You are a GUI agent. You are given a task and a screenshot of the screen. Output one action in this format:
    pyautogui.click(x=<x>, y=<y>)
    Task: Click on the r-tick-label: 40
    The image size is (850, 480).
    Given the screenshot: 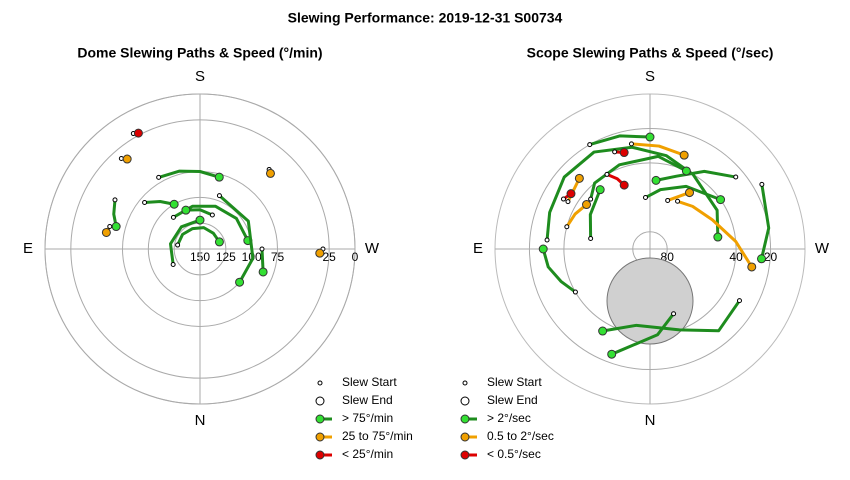 What is the action you would take?
    pyautogui.click(x=736, y=257)
    